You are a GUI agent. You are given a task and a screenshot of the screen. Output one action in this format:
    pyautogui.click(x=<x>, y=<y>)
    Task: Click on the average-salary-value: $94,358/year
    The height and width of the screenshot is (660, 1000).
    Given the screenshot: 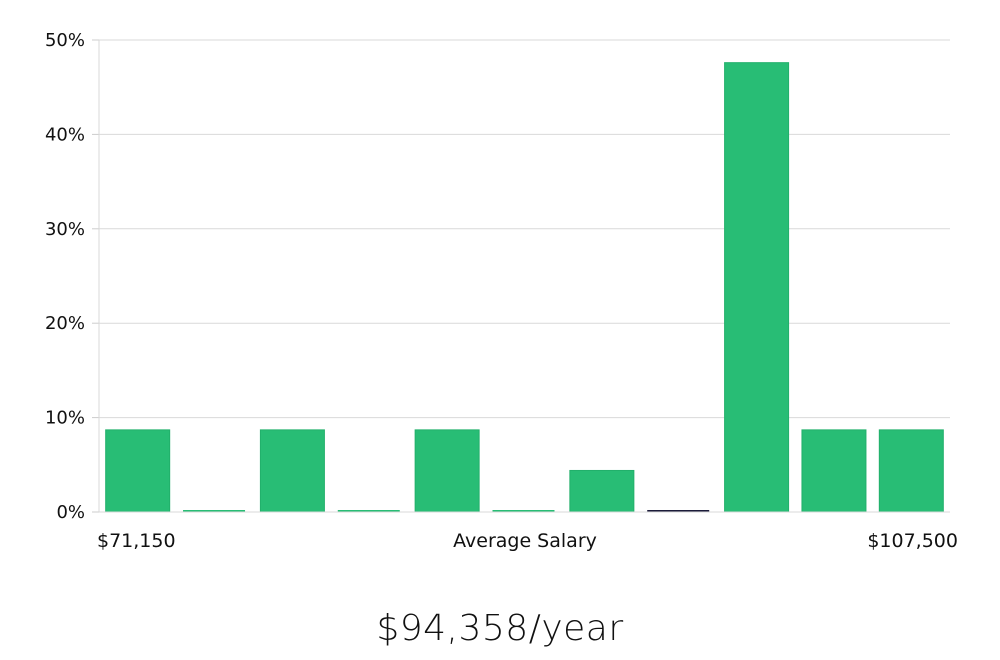 What is the action you would take?
    pyautogui.click(x=500, y=628)
    